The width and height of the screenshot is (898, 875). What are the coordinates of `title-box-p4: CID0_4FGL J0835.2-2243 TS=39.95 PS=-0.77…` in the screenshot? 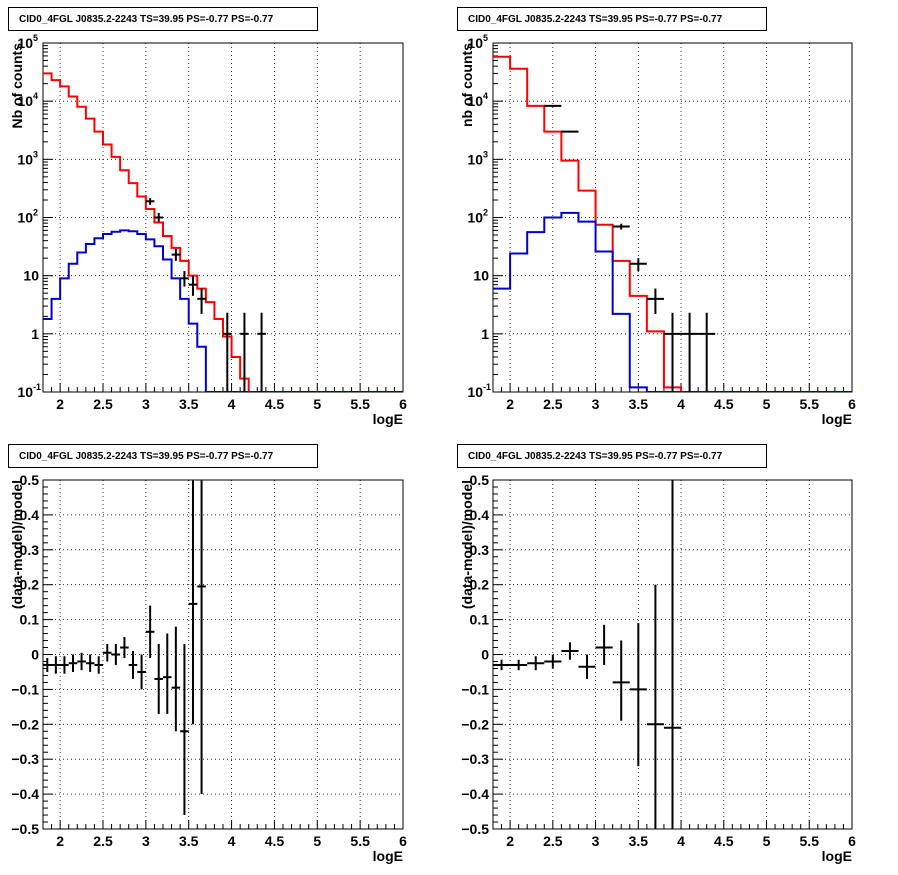 It's located at (612, 456).